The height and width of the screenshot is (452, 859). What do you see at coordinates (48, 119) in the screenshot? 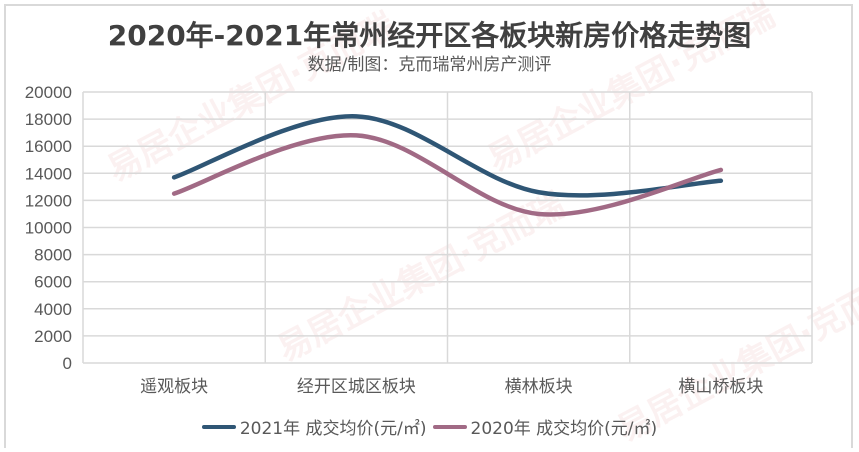
I see `y-tick-label: 18000` at bounding box center [48, 119].